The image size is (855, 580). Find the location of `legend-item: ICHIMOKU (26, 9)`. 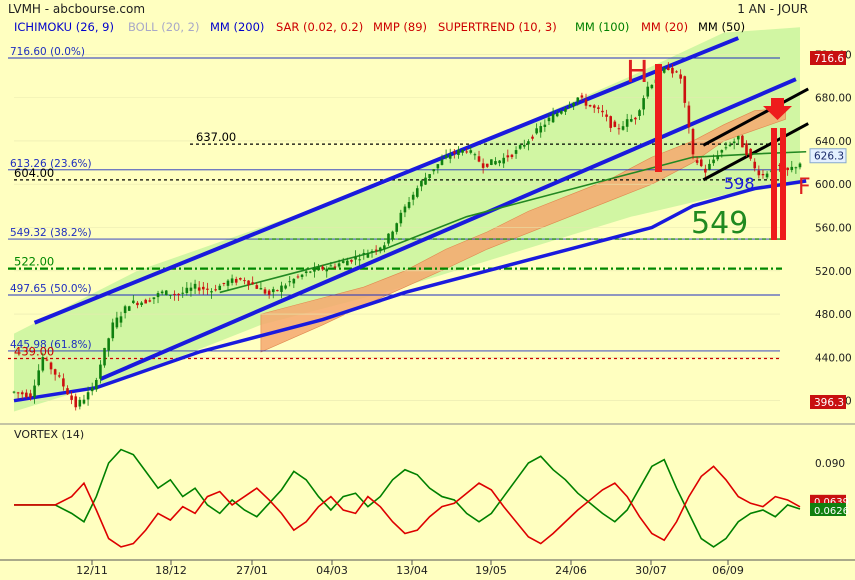

legend-item: ICHIMOKU (26, 9) is located at coordinates (64, 27).